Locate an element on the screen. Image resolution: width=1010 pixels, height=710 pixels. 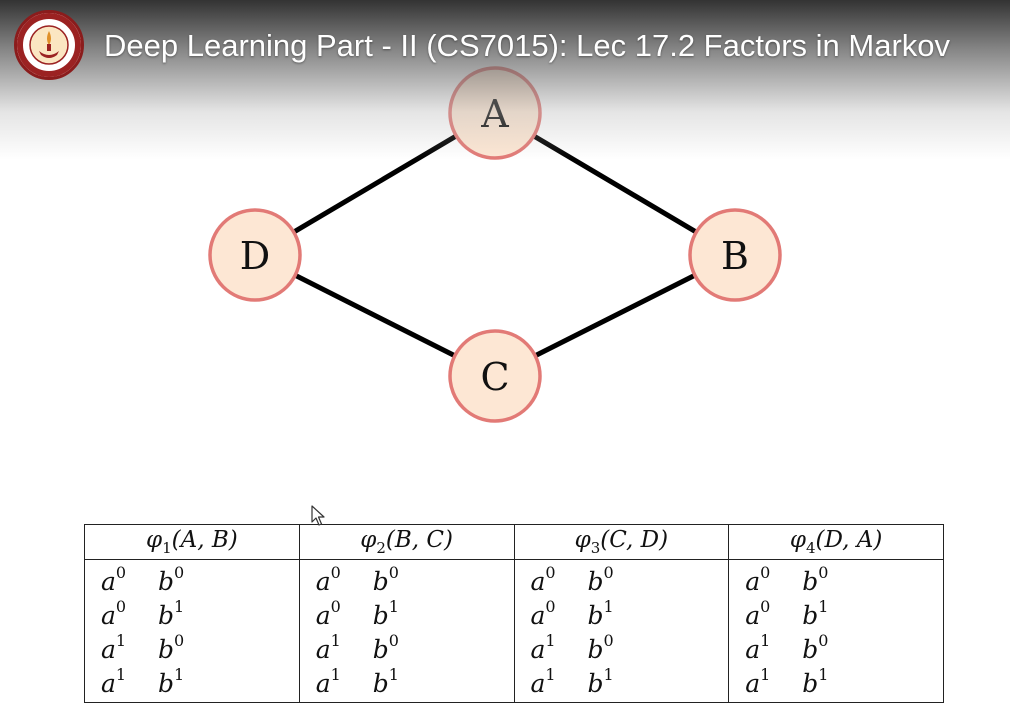
graph-node-b: B is located at coordinates (735, 255).